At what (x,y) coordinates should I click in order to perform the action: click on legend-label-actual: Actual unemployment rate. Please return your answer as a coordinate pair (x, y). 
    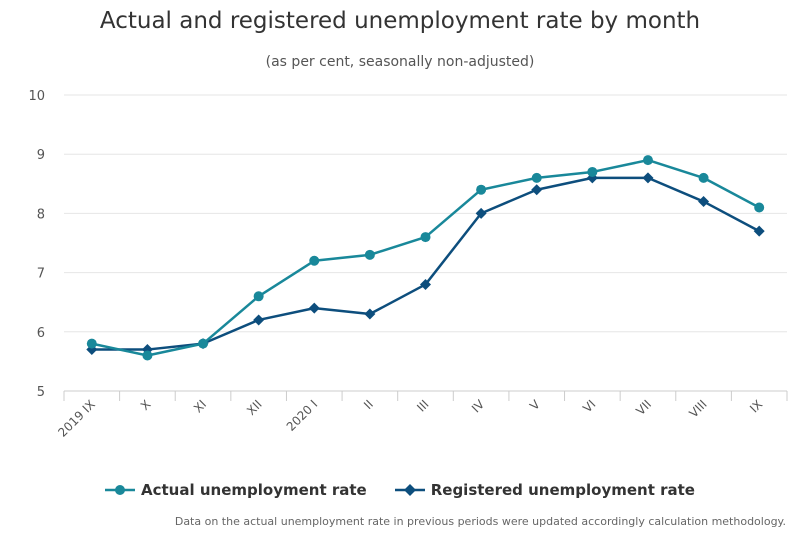
    Looking at the image, I should click on (254, 490).